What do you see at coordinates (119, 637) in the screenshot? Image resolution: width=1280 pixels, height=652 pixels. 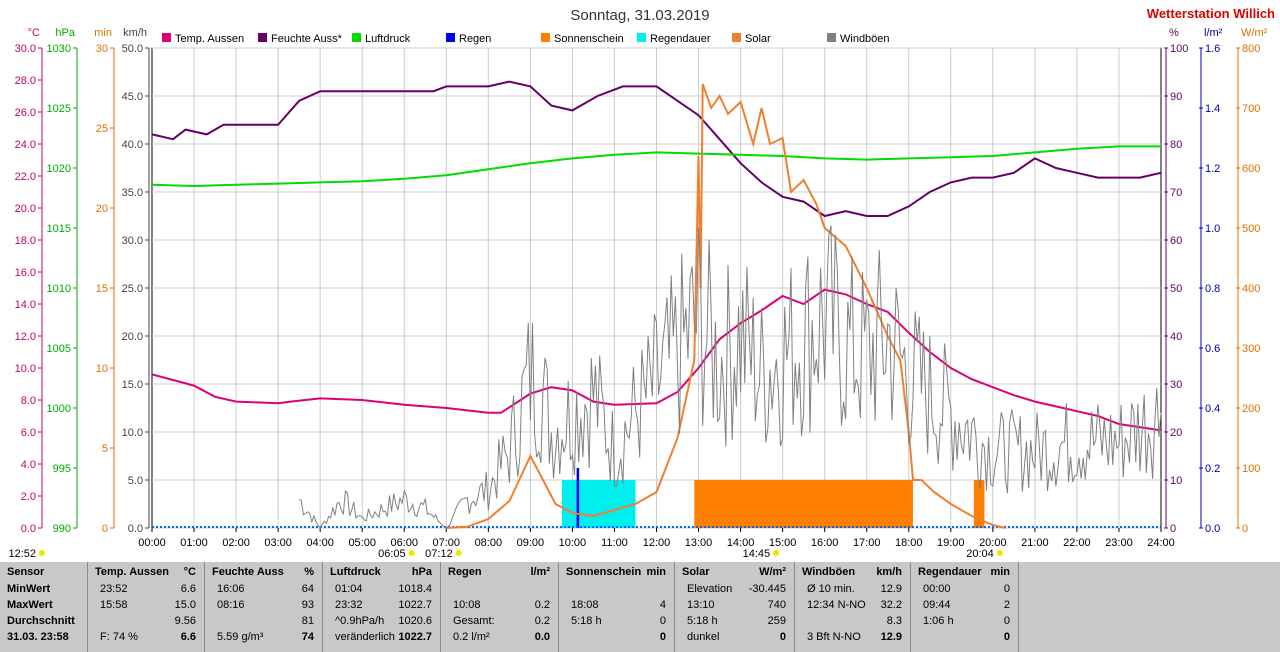 I see `stats-cell-label: F: 74 %` at bounding box center [119, 637].